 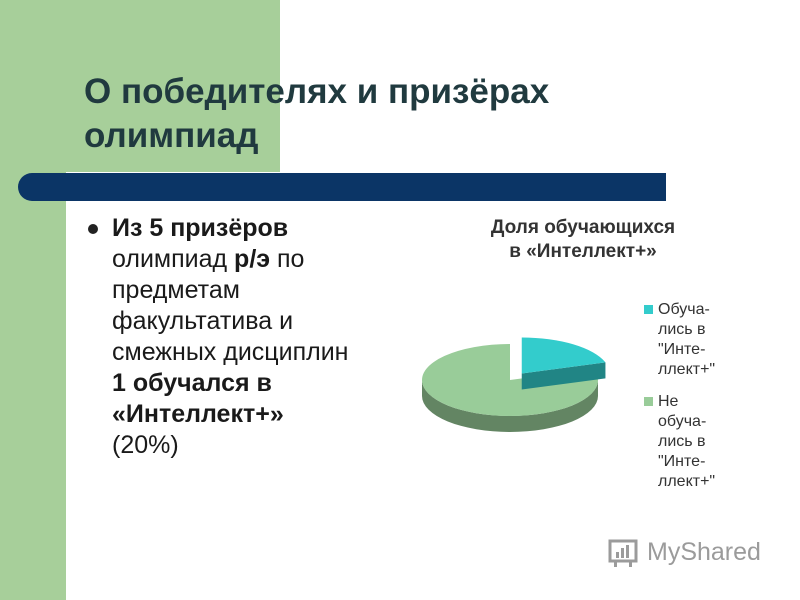 I want to click on bullet-line-1-bold: Из 5 призёров, so click(x=200, y=228).